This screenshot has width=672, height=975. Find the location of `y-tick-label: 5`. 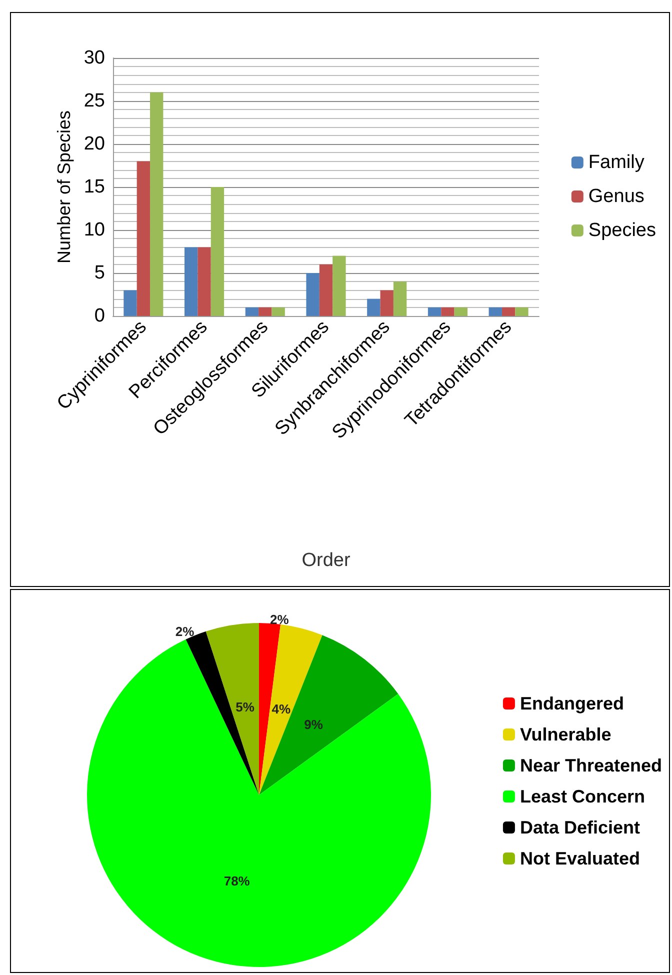

y-tick-label: 5 is located at coordinates (99, 273).